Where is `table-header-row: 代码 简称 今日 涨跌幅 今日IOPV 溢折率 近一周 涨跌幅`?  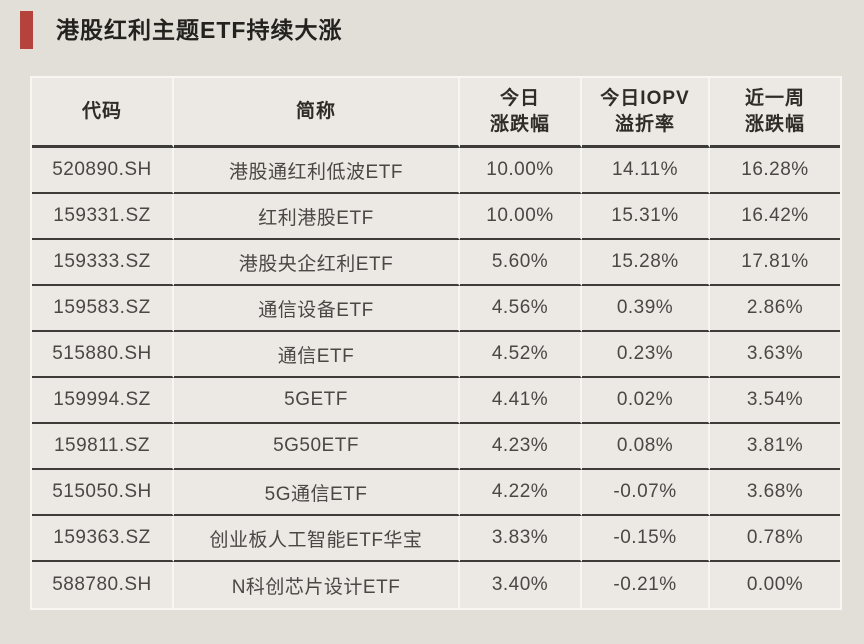
table-header-row: 代码 简称 今日 涨跌幅 今日IOPV 溢折率 近一周 涨跌幅 is located at coordinates (436, 113).